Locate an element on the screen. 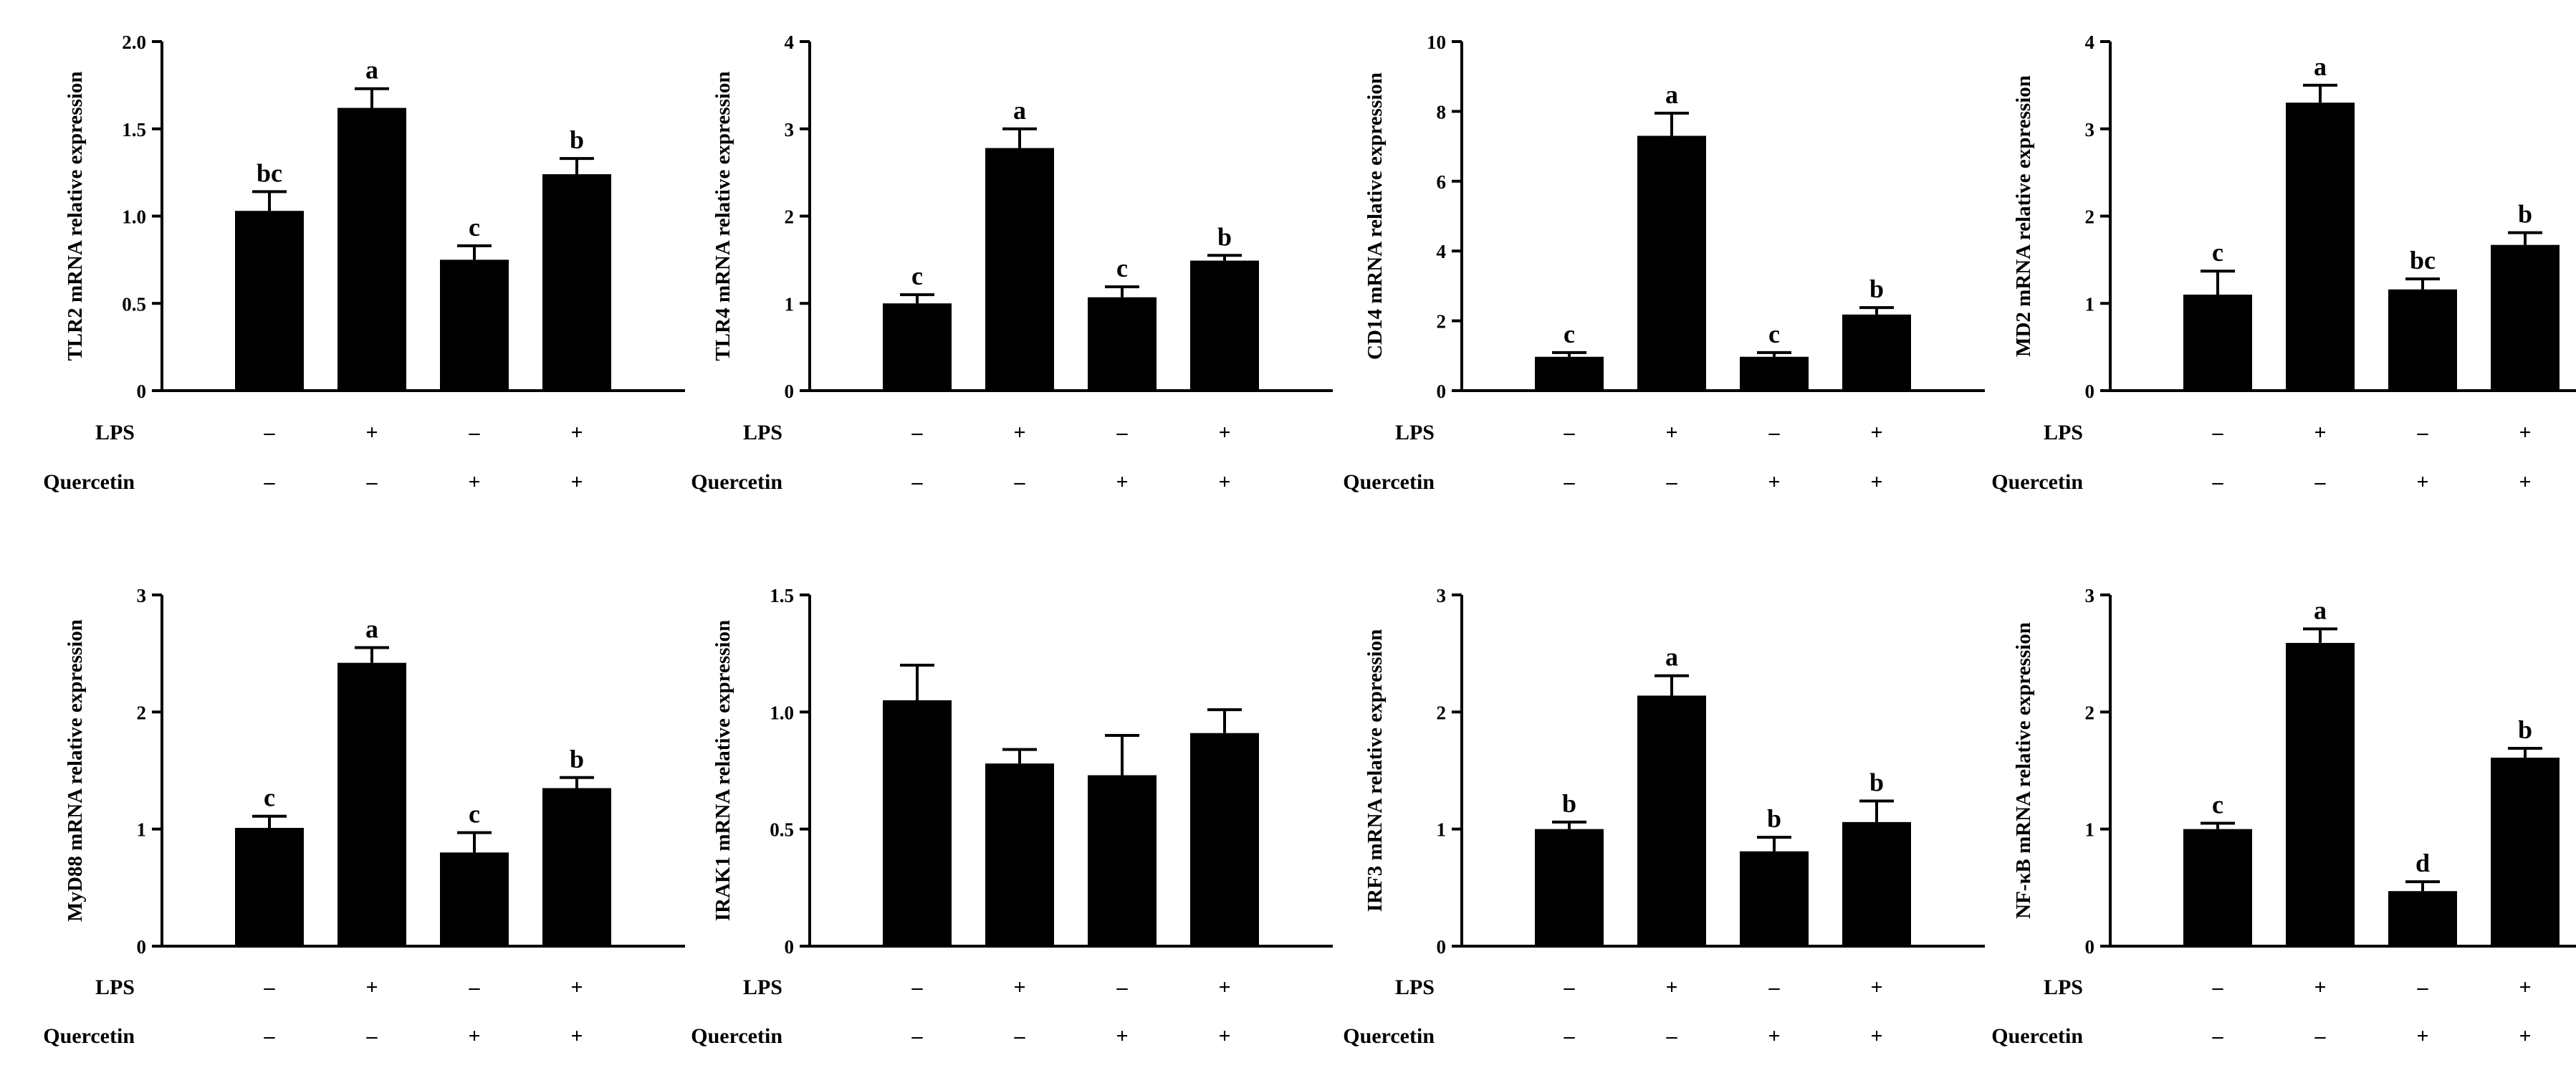 The image size is (2576, 1068). y-axis-label: TLR4 mRNA relative expression is located at coordinates (723, 216).